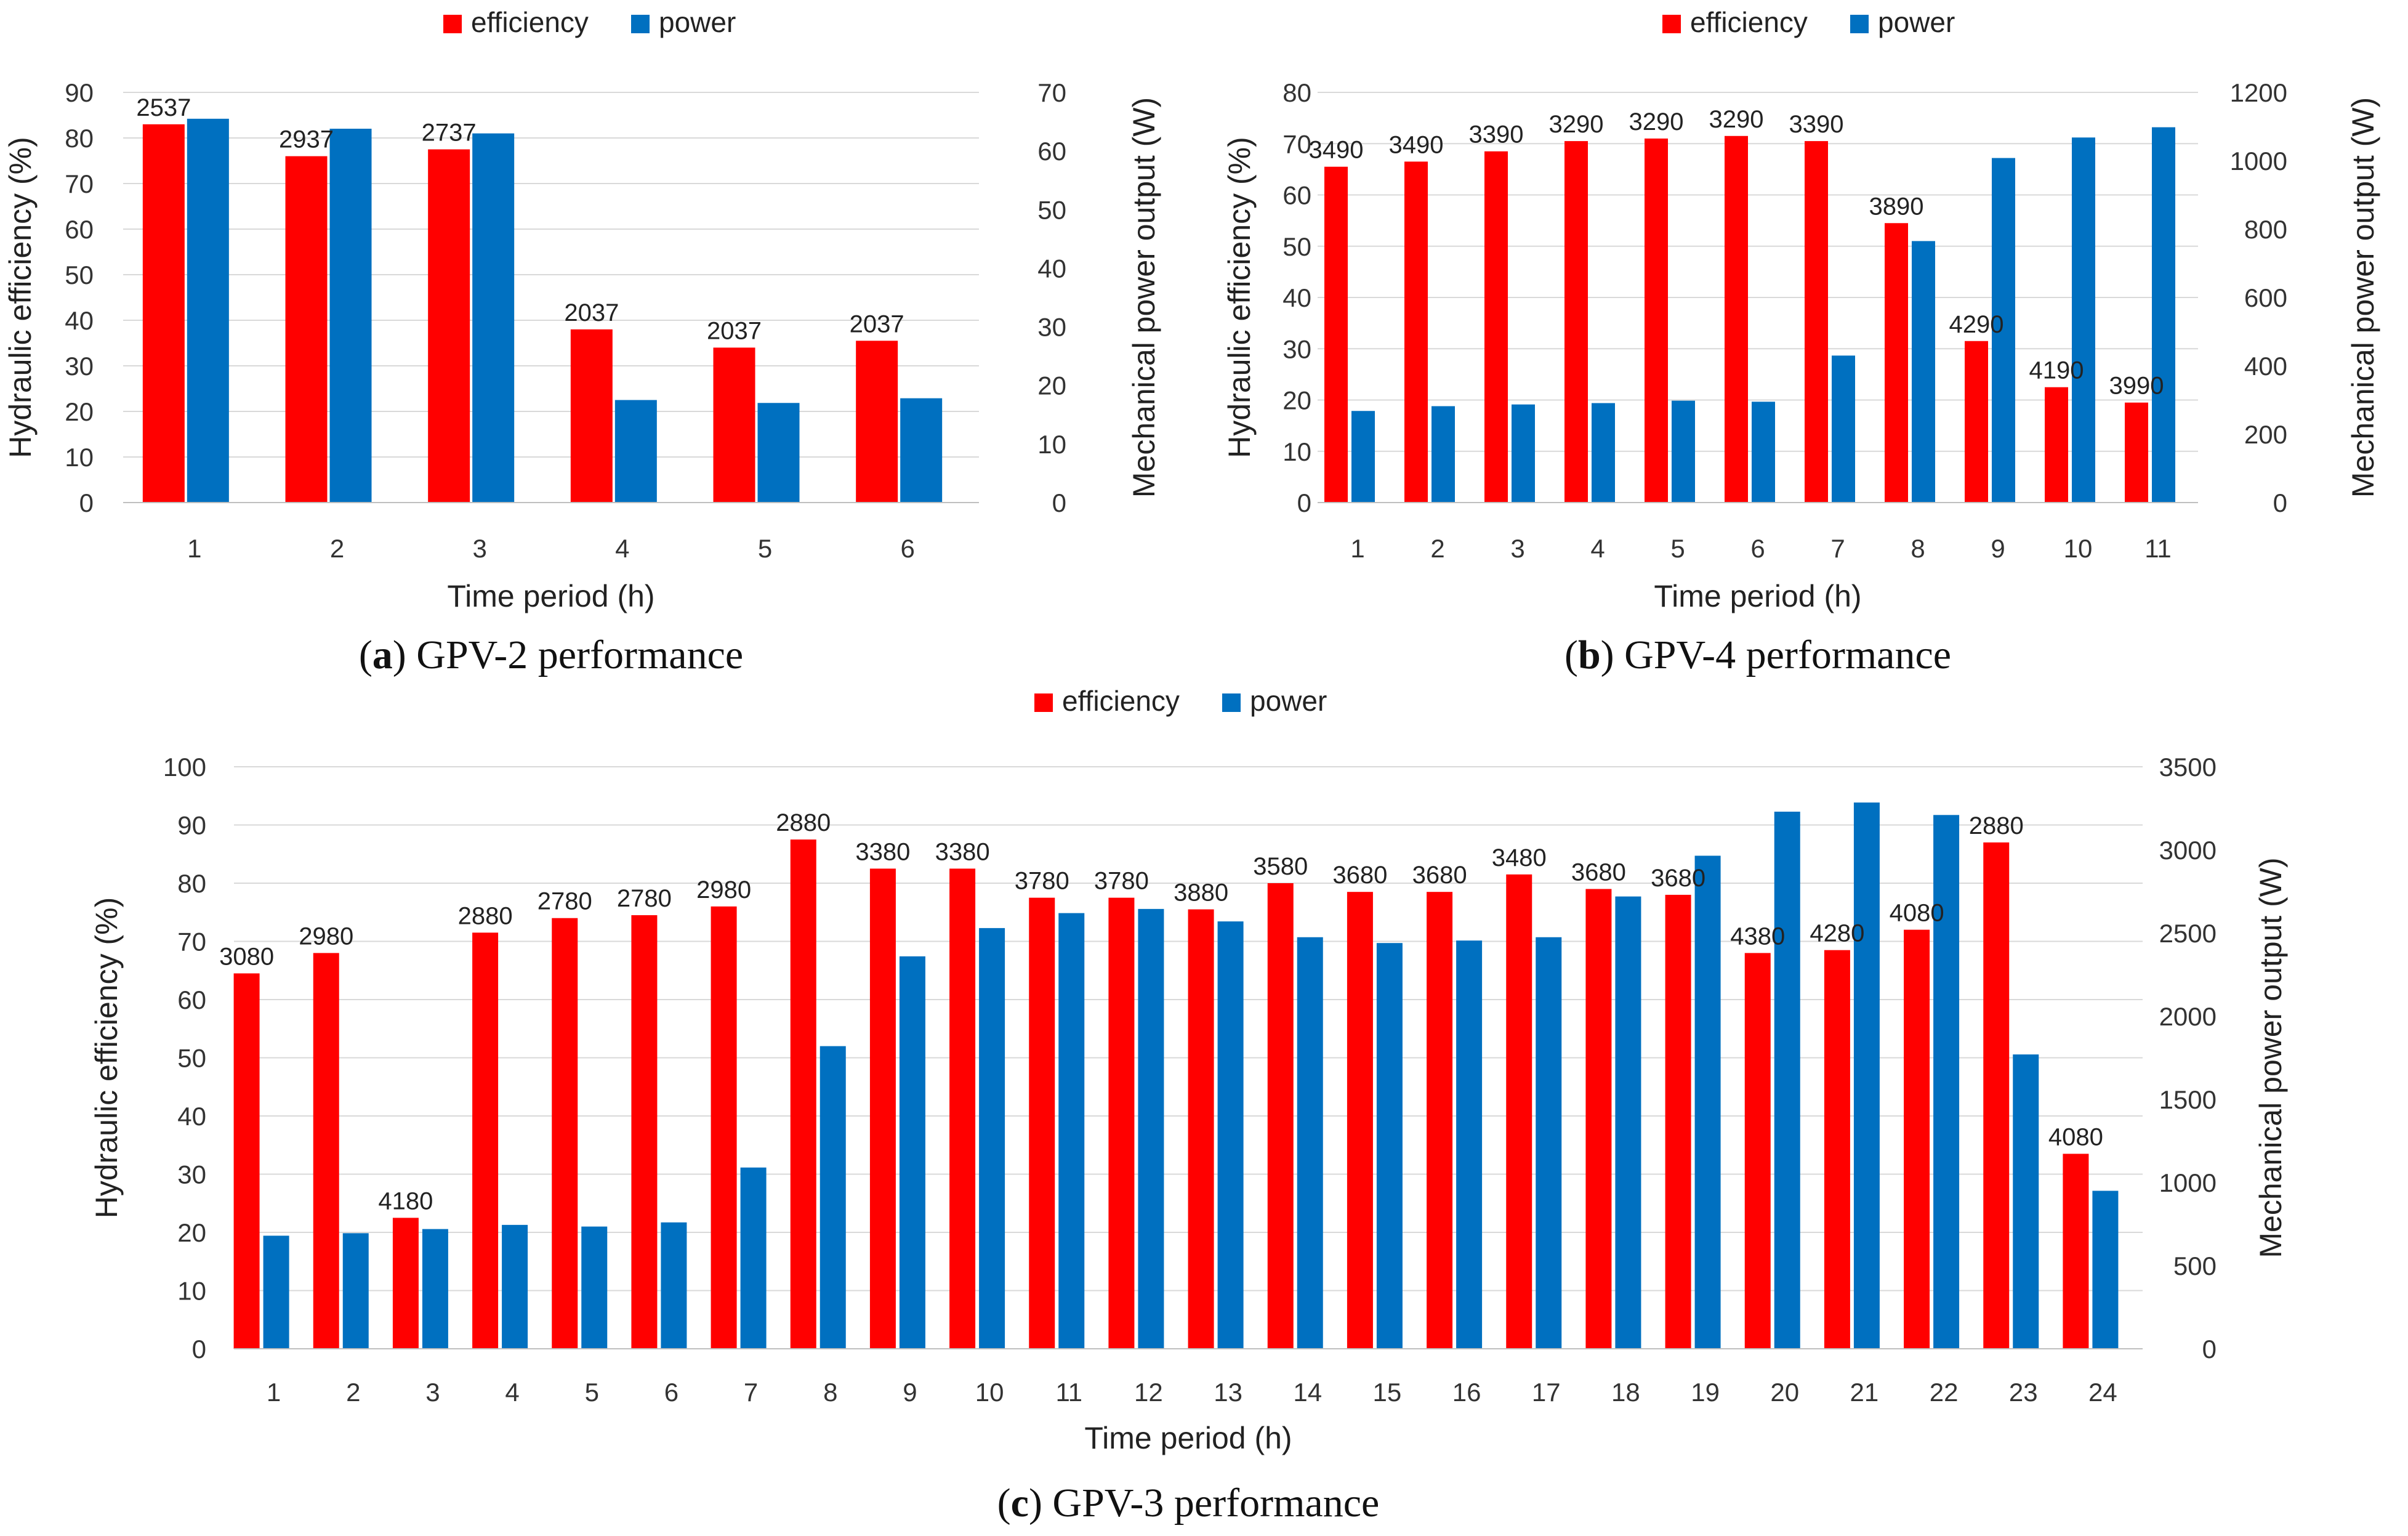  What do you see at coordinates (246, 956) in the screenshot?
I see `data-label: 3080` at bounding box center [246, 956].